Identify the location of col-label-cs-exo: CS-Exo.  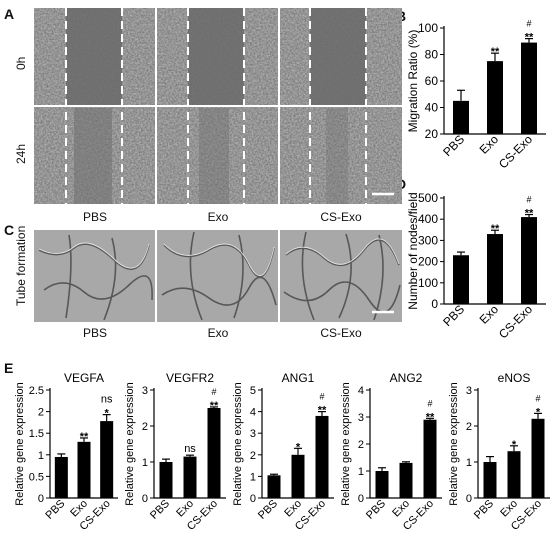
(341, 217).